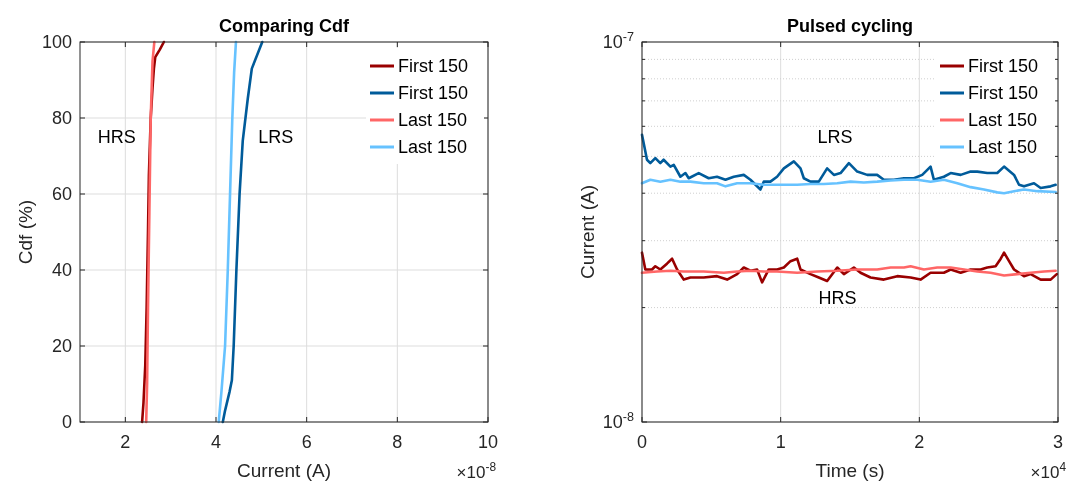  What do you see at coordinates (1048, 471) in the screenshot?
I see `text: ×10$^{4}$` at bounding box center [1048, 471].